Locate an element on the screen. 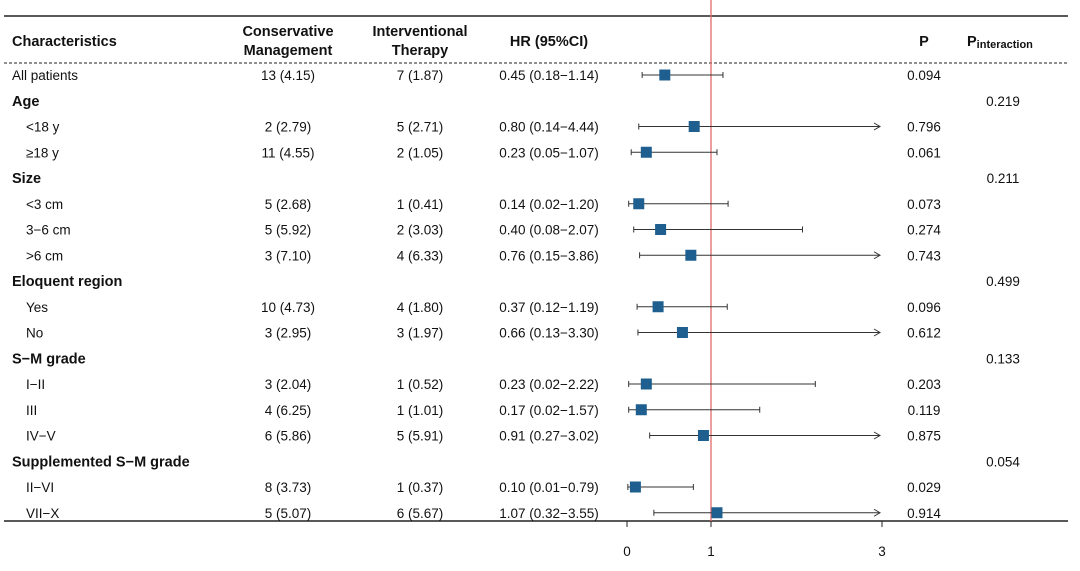 The height and width of the screenshot is (571, 1080). interventional-value: 4 (1.80) is located at coordinates (420, 307).